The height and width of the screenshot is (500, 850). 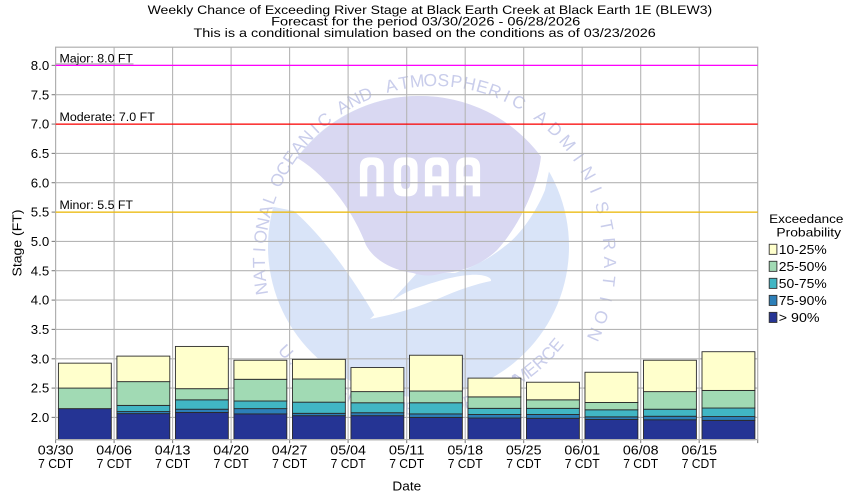 What do you see at coordinates (40, 330) in the screenshot?
I see `svg-text: 3.5` at bounding box center [40, 330].